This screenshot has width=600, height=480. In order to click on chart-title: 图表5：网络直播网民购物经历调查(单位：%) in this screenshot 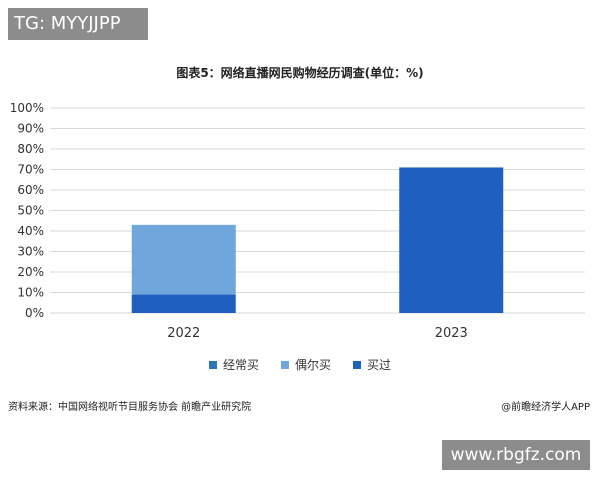, I will do `click(300, 73)`.